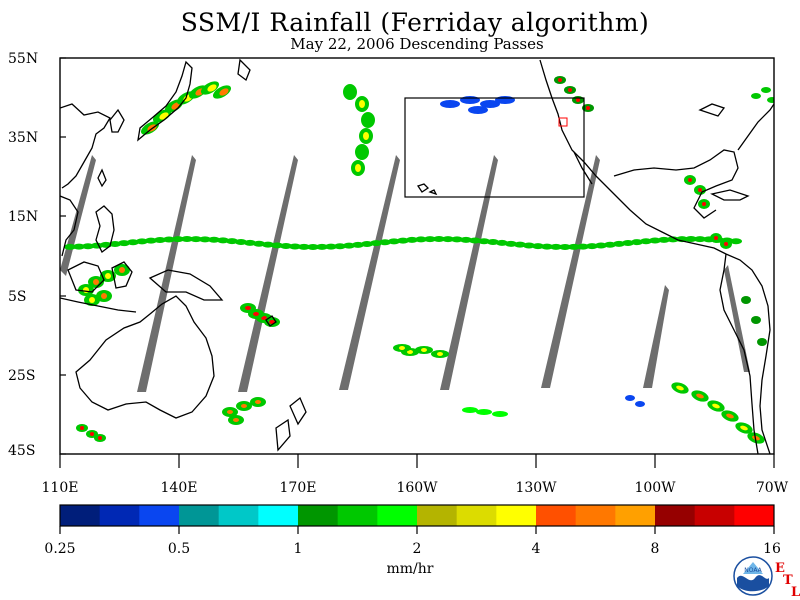  Describe the element at coordinates (22, 376) in the screenshot. I see `lat-label-25s: 25S` at that location.